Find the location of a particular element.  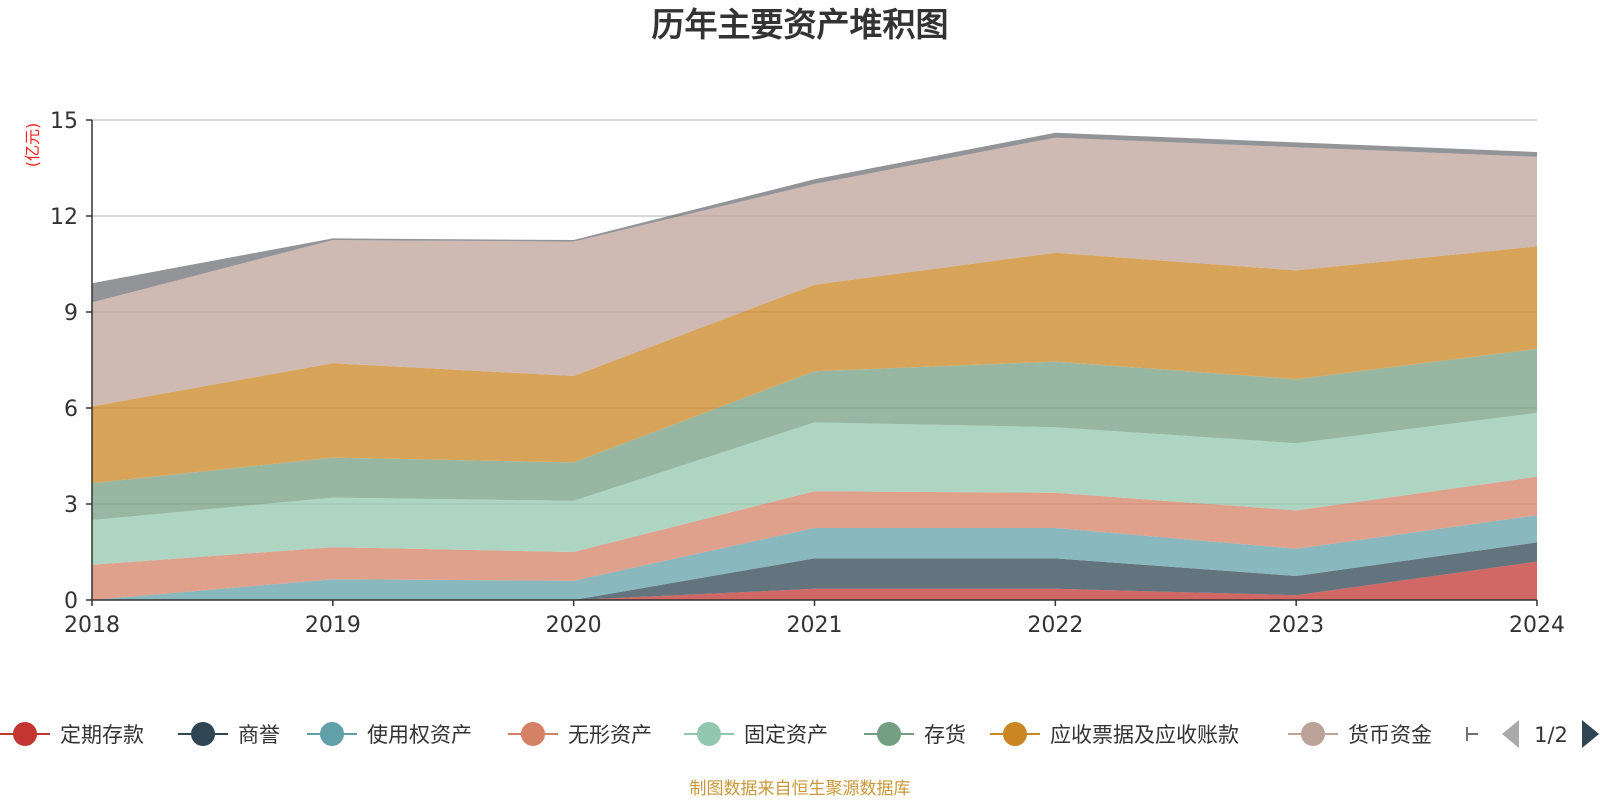

y-axis-unit-label: (亿元) is located at coordinates (32, 145).